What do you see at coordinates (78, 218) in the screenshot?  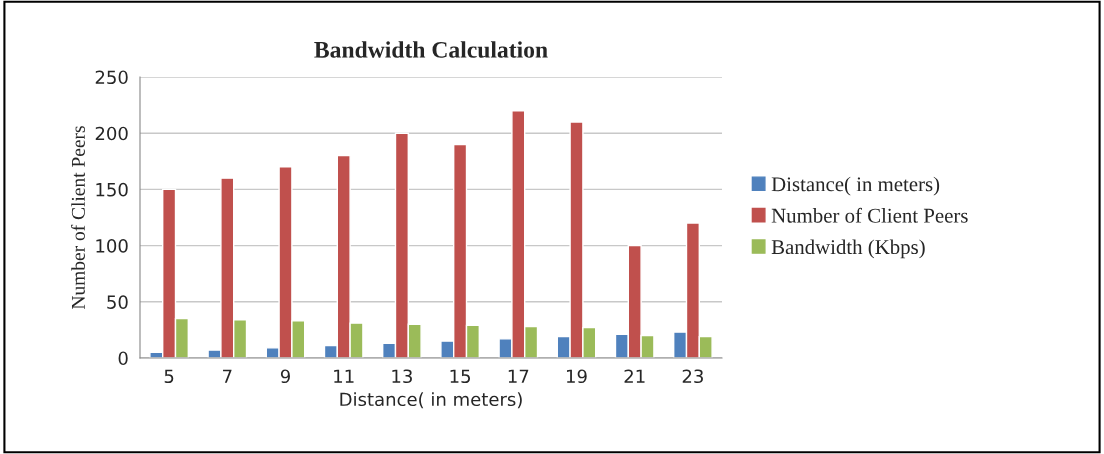 I see `y-axis-title: Number of Client Peers` at bounding box center [78, 218].